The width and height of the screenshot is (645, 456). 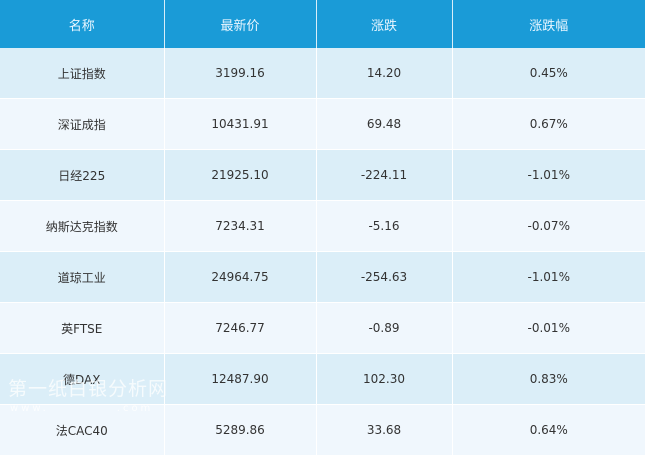 What do you see at coordinates (240, 73) in the screenshot?
I see `cell-latest-price: 3199.16` at bounding box center [240, 73].